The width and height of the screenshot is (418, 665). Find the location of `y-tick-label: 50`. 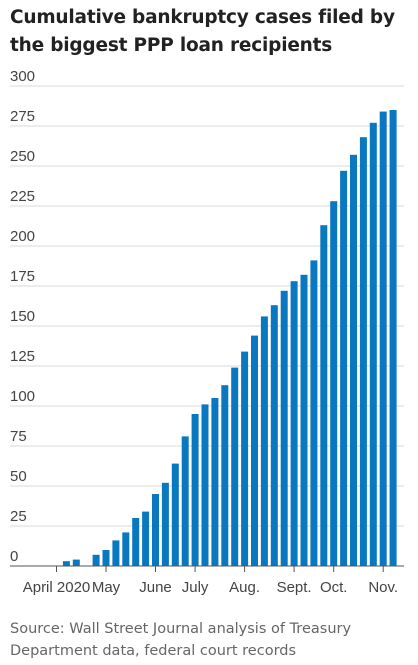

y-tick-label: 50 is located at coordinates (18, 476).